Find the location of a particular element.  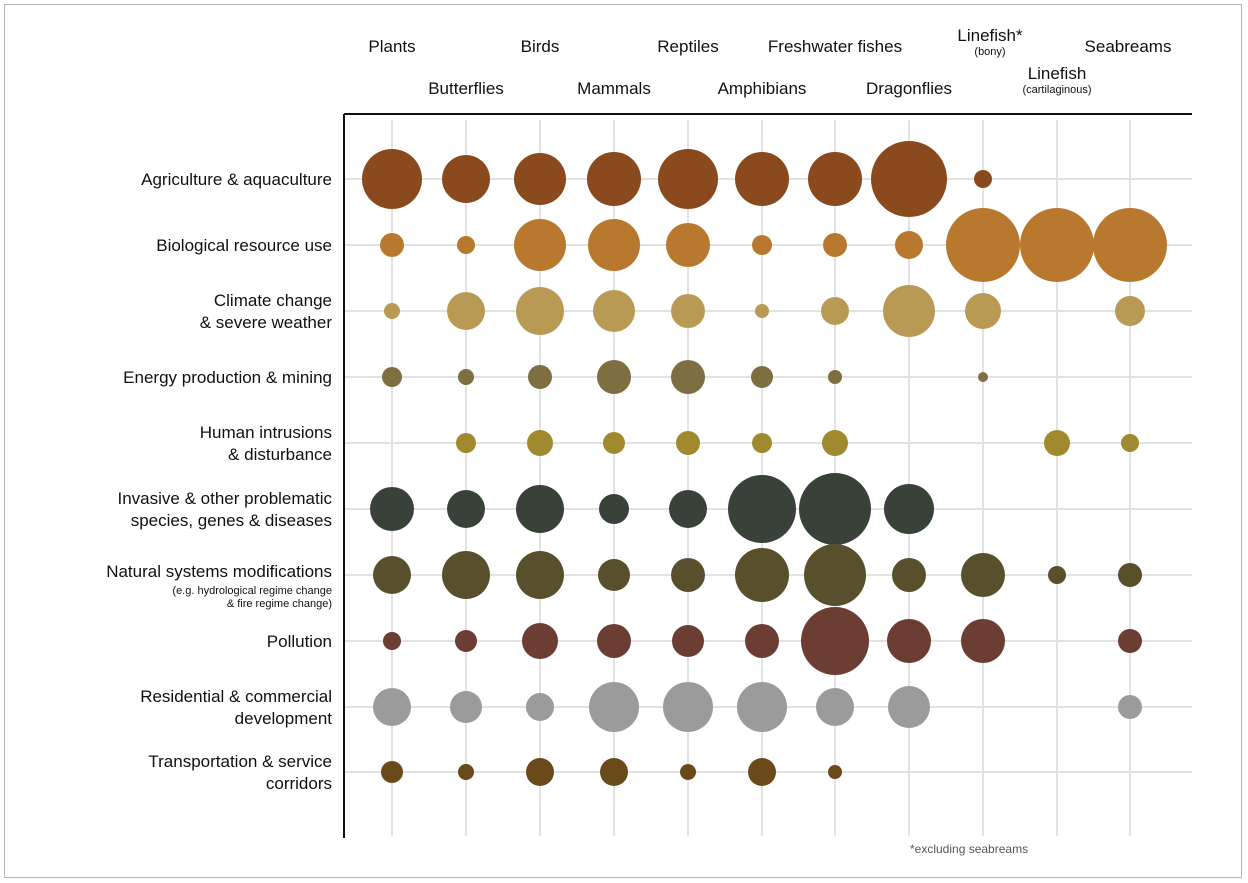

column-label: Freshwater fishes is located at coordinates (835, 46).